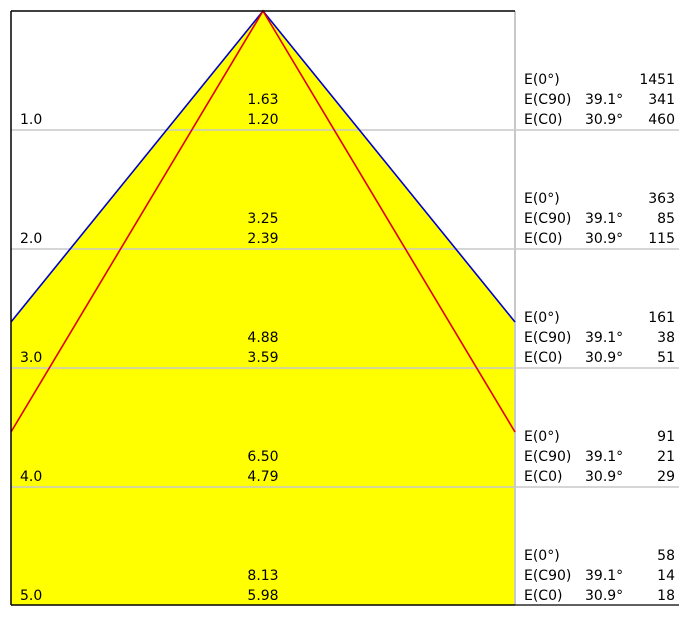 The height and width of the screenshot is (621, 679). What do you see at coordinates (262, 239) in the screenshot?
I see `beam-diameter-c0: 2.39` at bounding box center [262, 239].